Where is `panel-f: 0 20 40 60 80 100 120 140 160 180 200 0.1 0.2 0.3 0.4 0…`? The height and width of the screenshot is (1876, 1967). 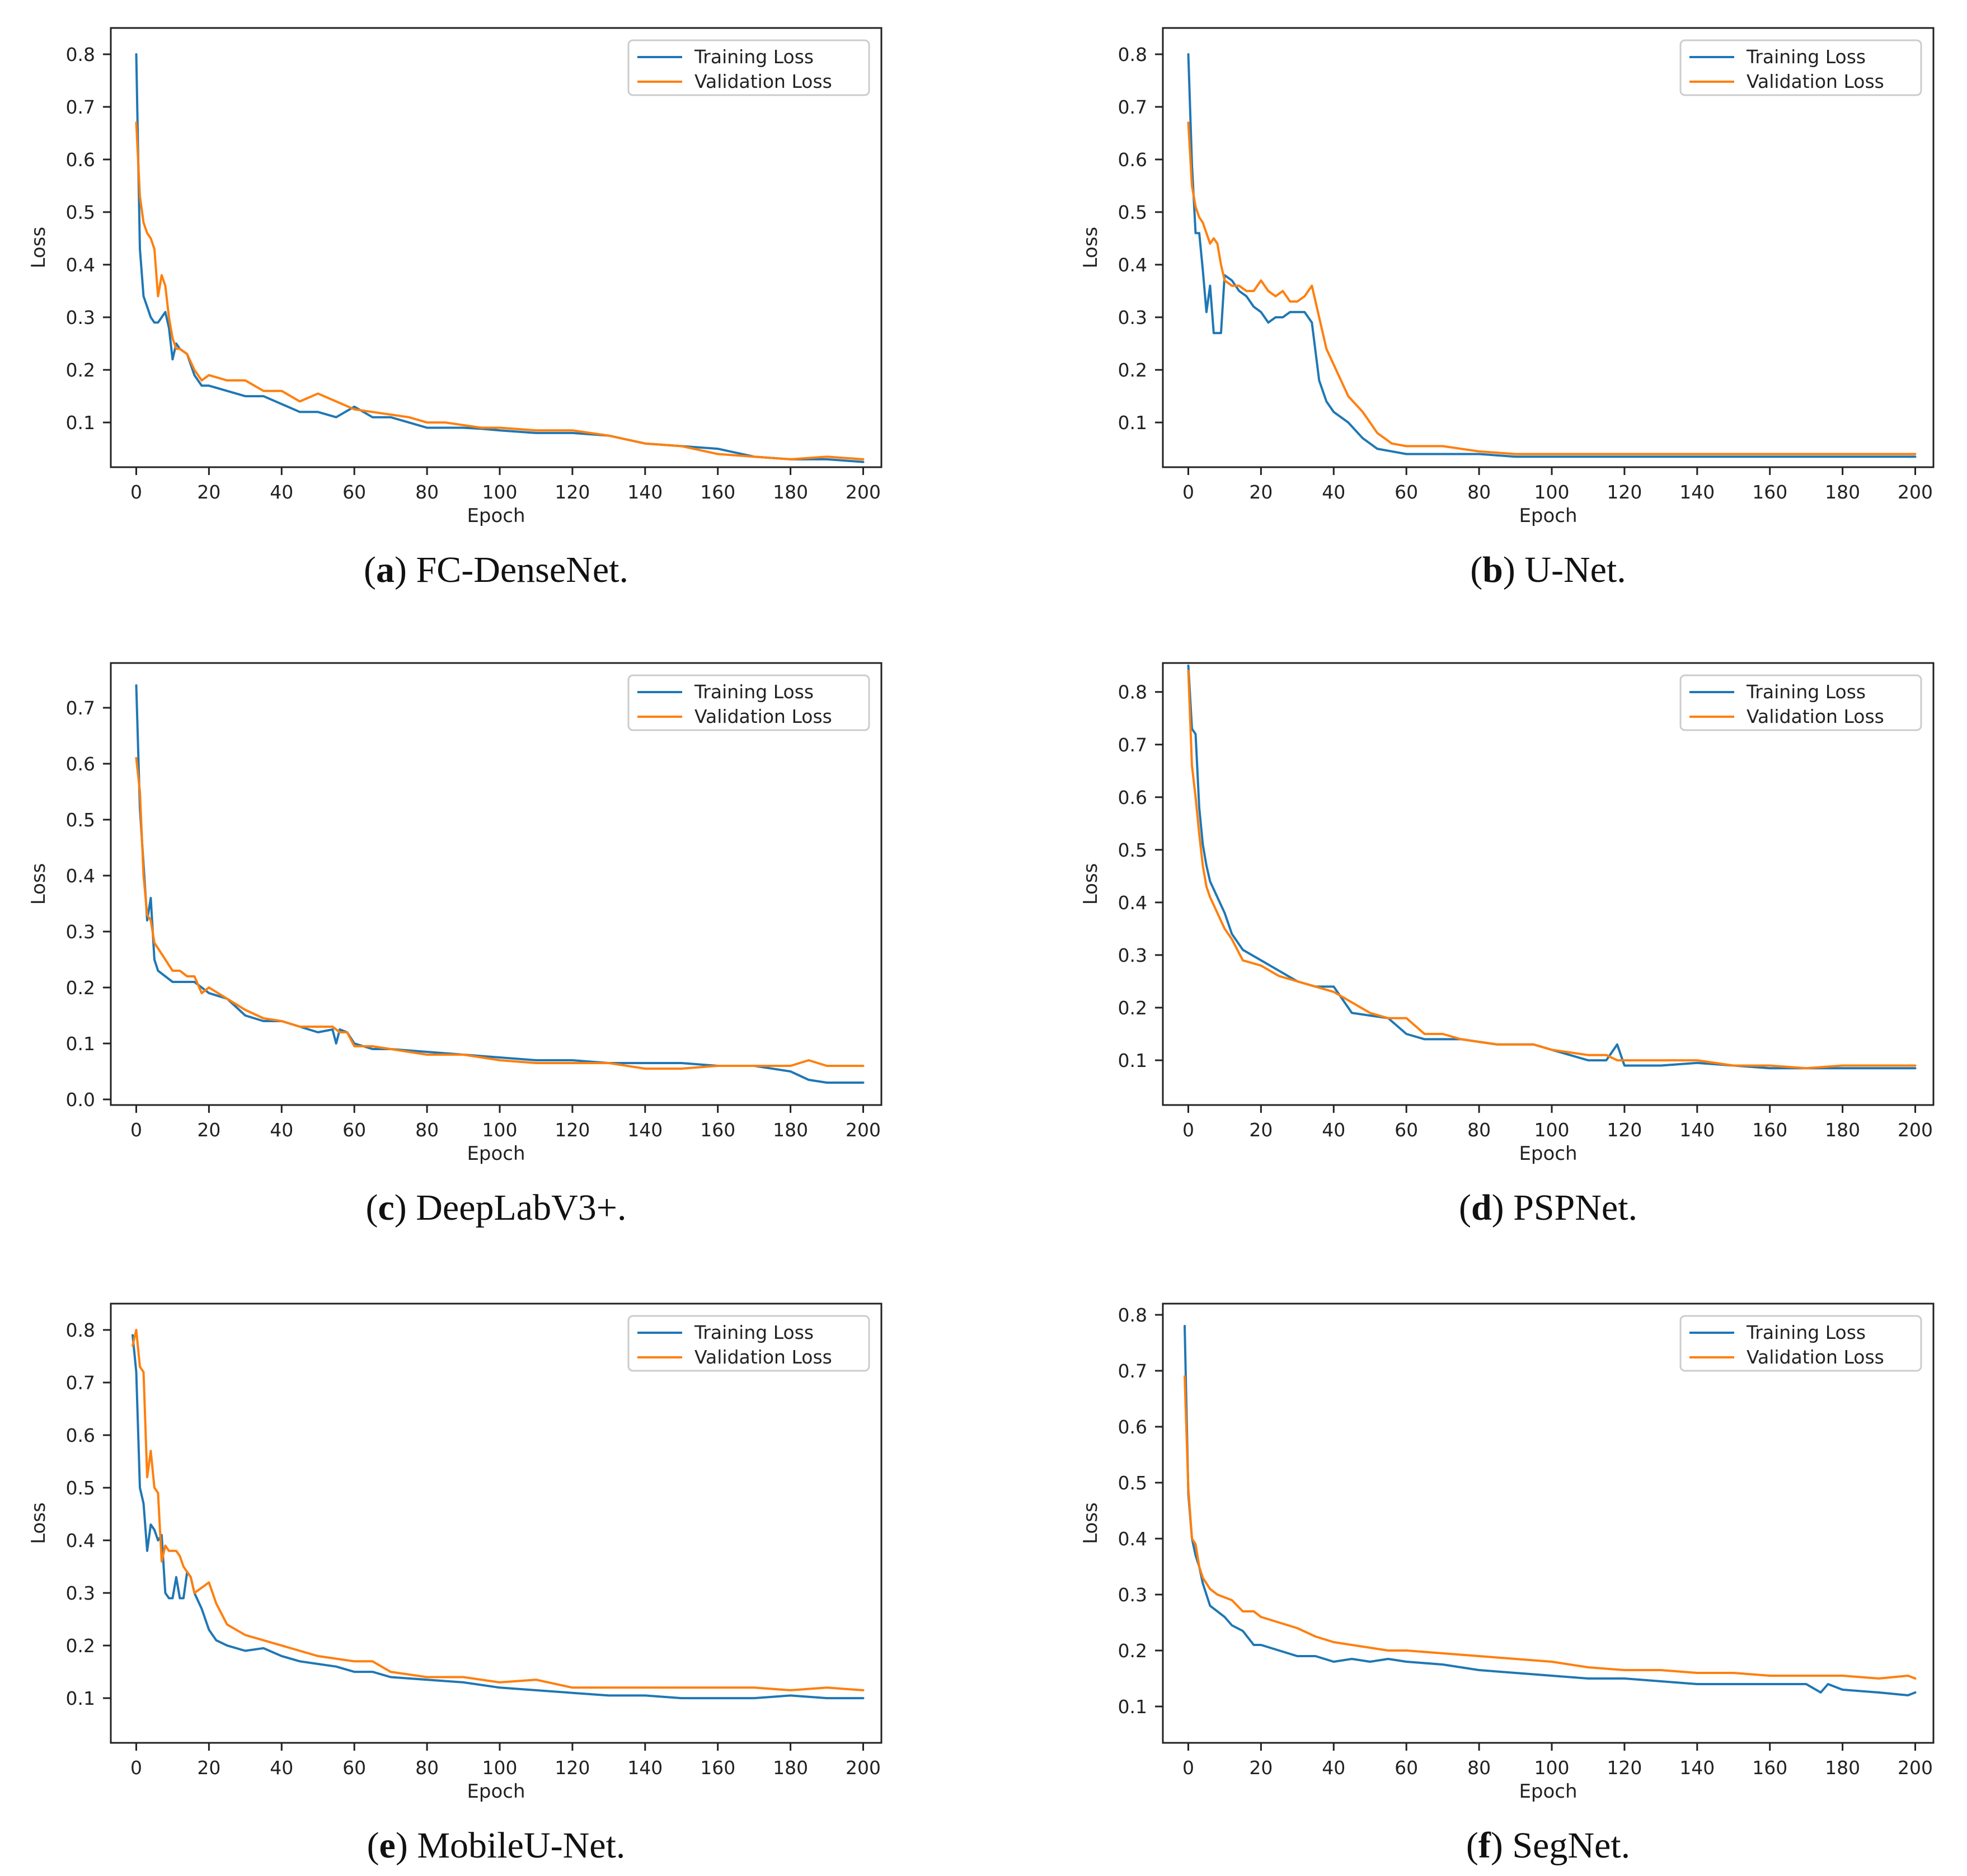 panel-f: 0 20 40 60 80 100 120 140 160 180 200 0.1 0.2 0.3 0.4 0… is located at coordinates (1507, 1584).